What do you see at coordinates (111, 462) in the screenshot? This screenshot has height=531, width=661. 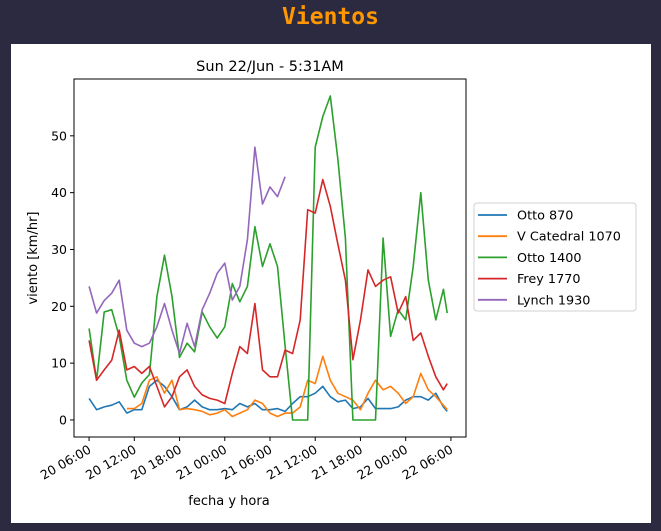 I see `x-tick-label: 20 12:00` at bounding box center [111, 462].